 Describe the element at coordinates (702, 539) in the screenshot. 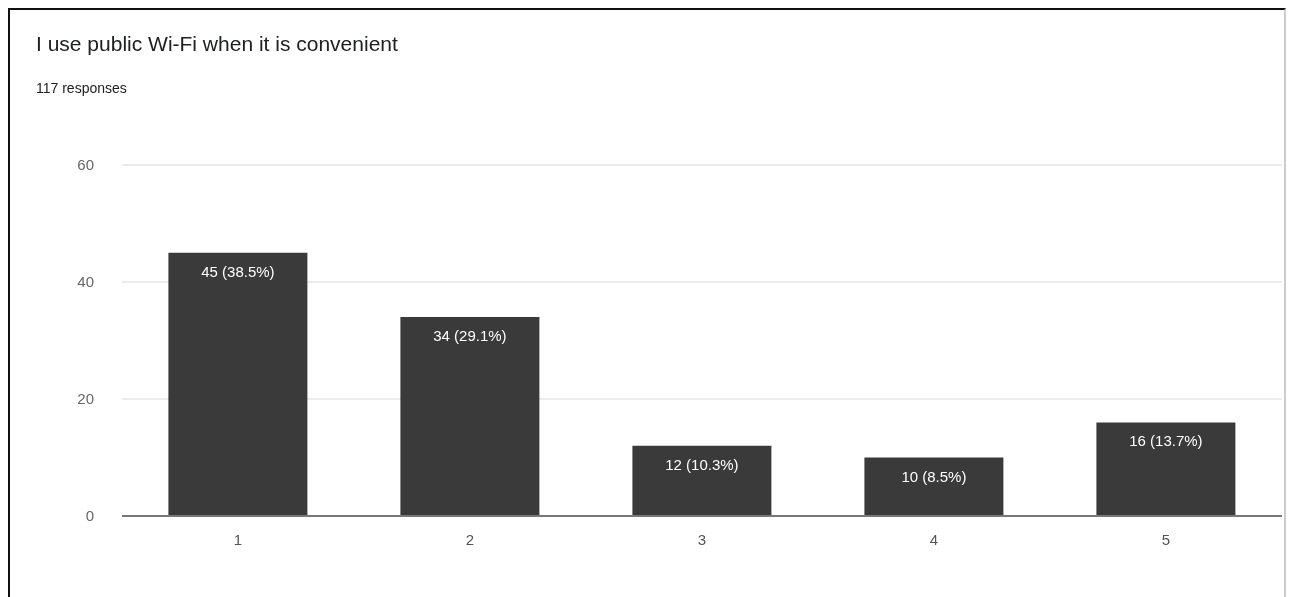

I see `x-tick-label: 3` at that location.